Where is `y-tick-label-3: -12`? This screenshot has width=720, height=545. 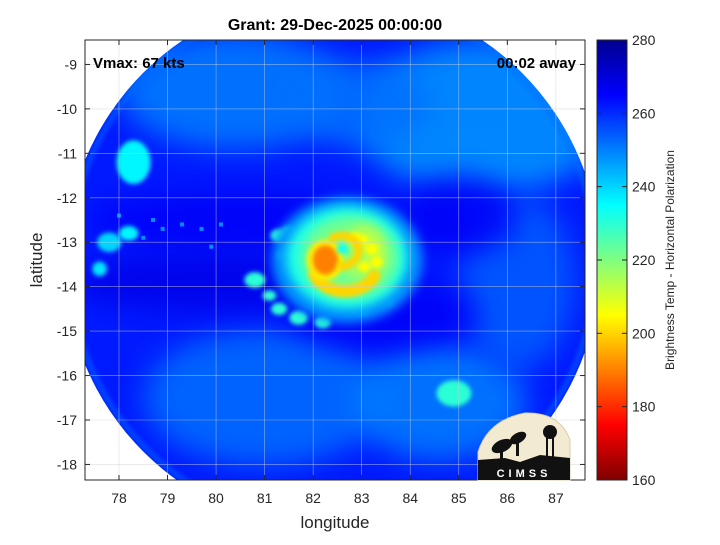 y-tick-label-3: -12 is located at coordinates (67, 198).